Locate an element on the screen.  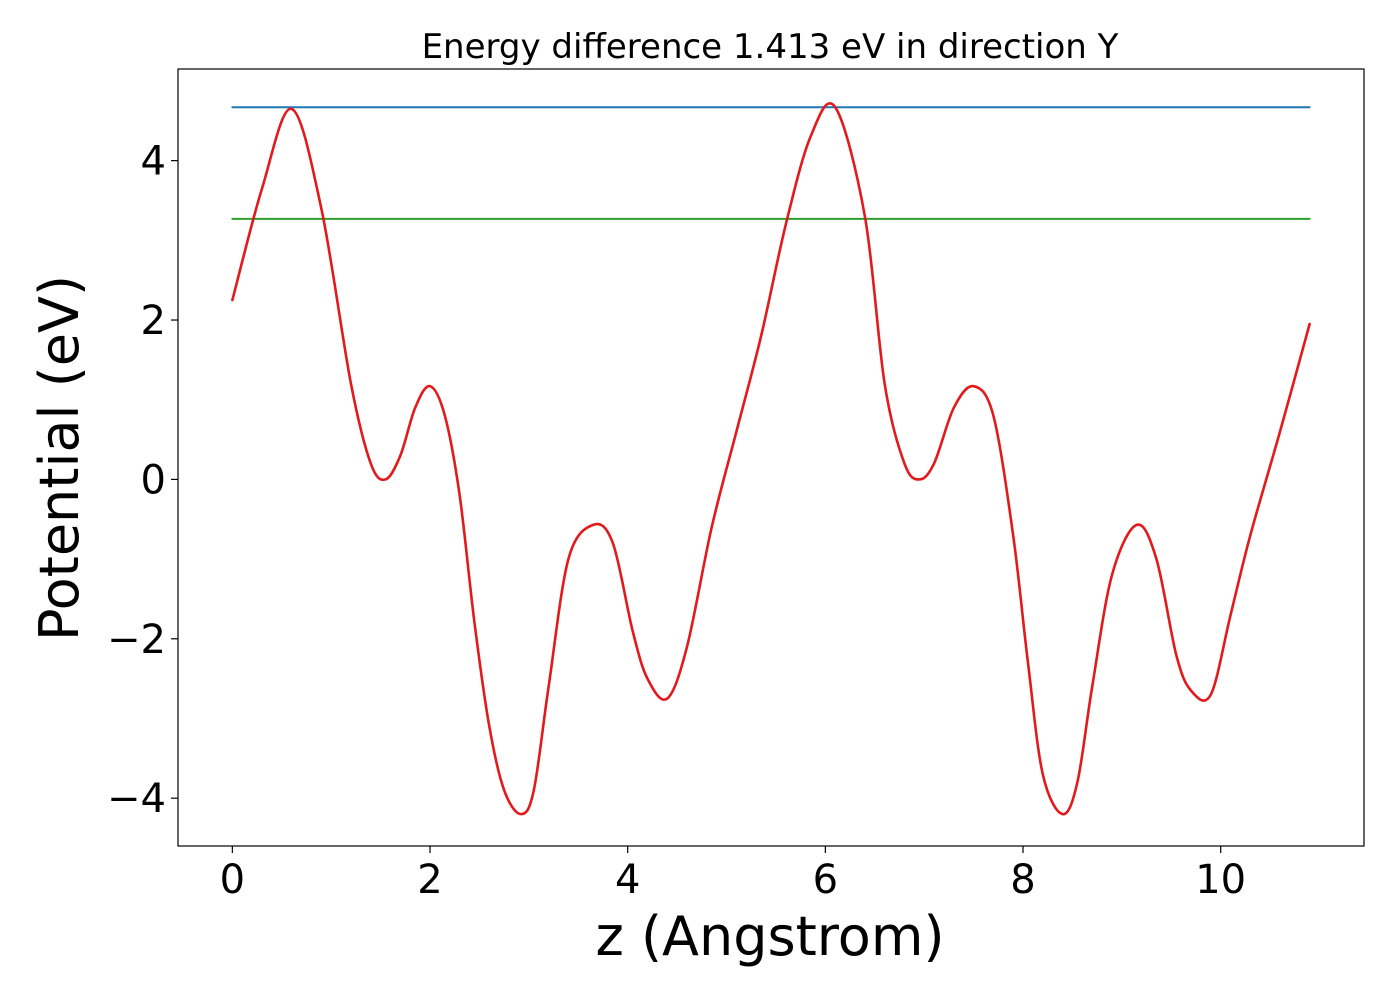
y-tick-label: −2 is located at coordinates (136, 640).